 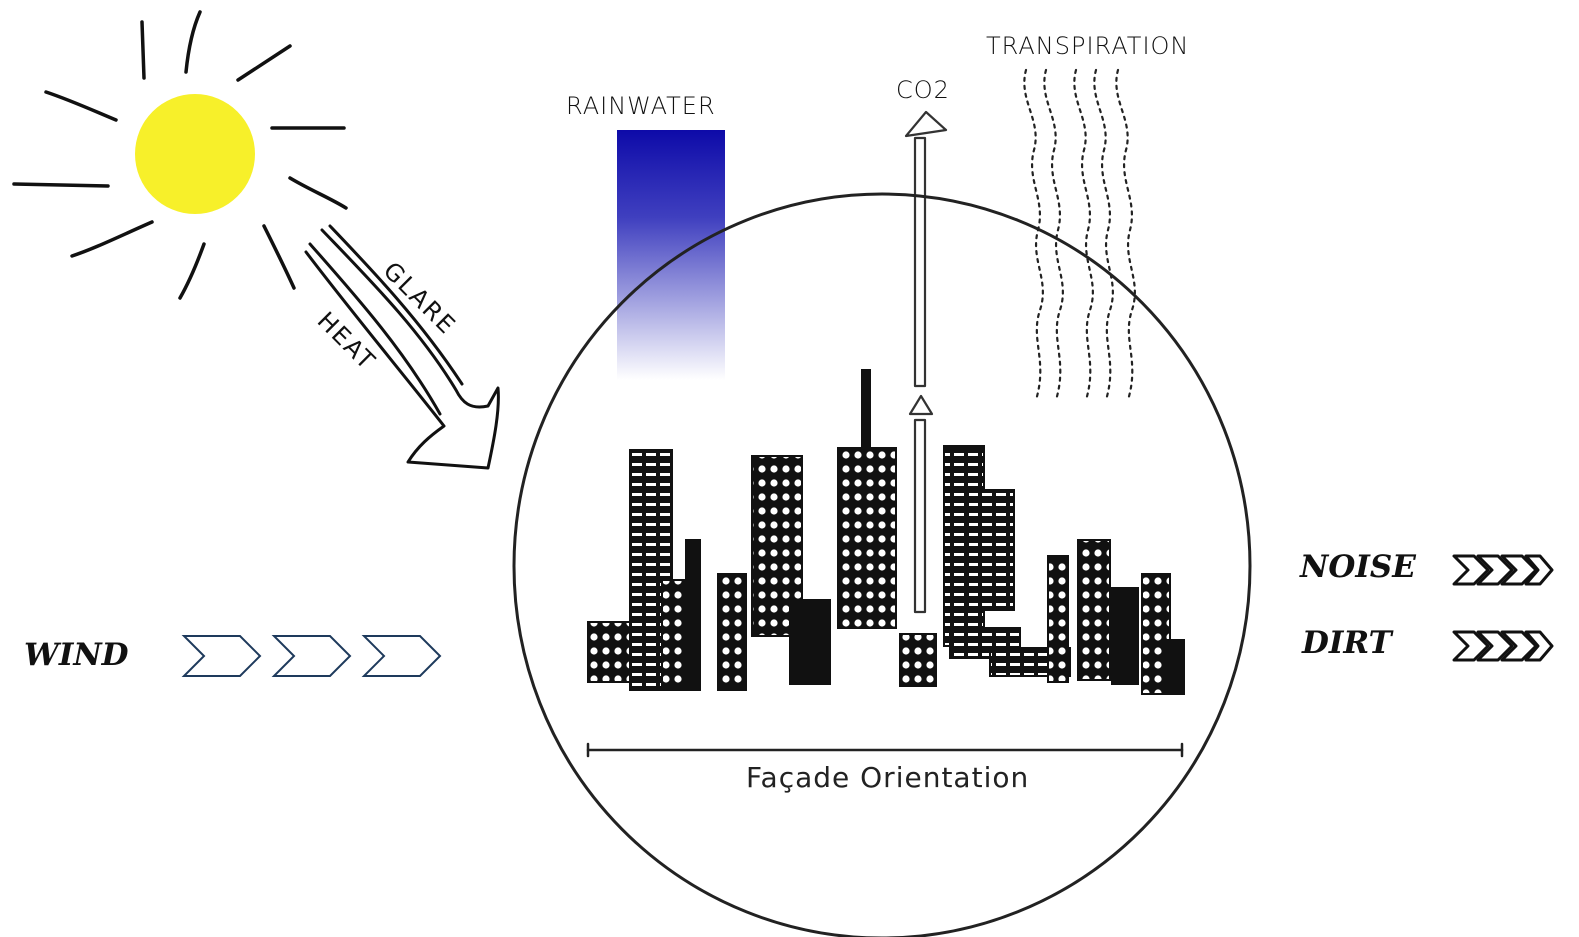 I want to click on transpiration-waves, so click(x=1079, y=235).